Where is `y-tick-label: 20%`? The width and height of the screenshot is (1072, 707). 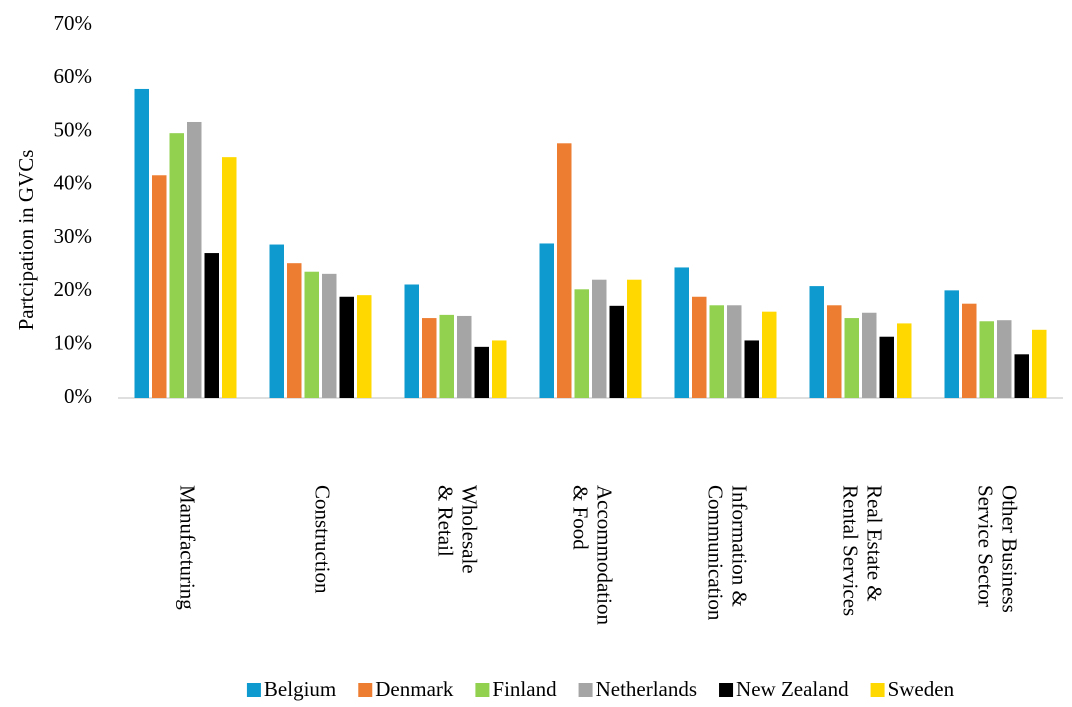 y-tick-label: 20% is located at coordinates (73, 289).